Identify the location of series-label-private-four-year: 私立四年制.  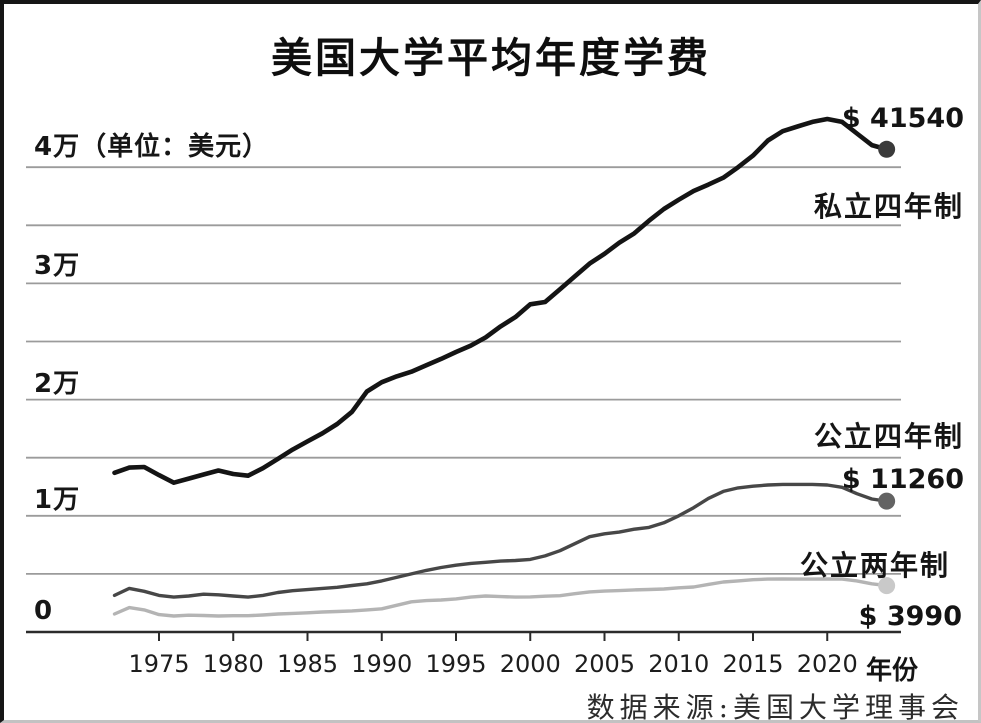
(888, 206).